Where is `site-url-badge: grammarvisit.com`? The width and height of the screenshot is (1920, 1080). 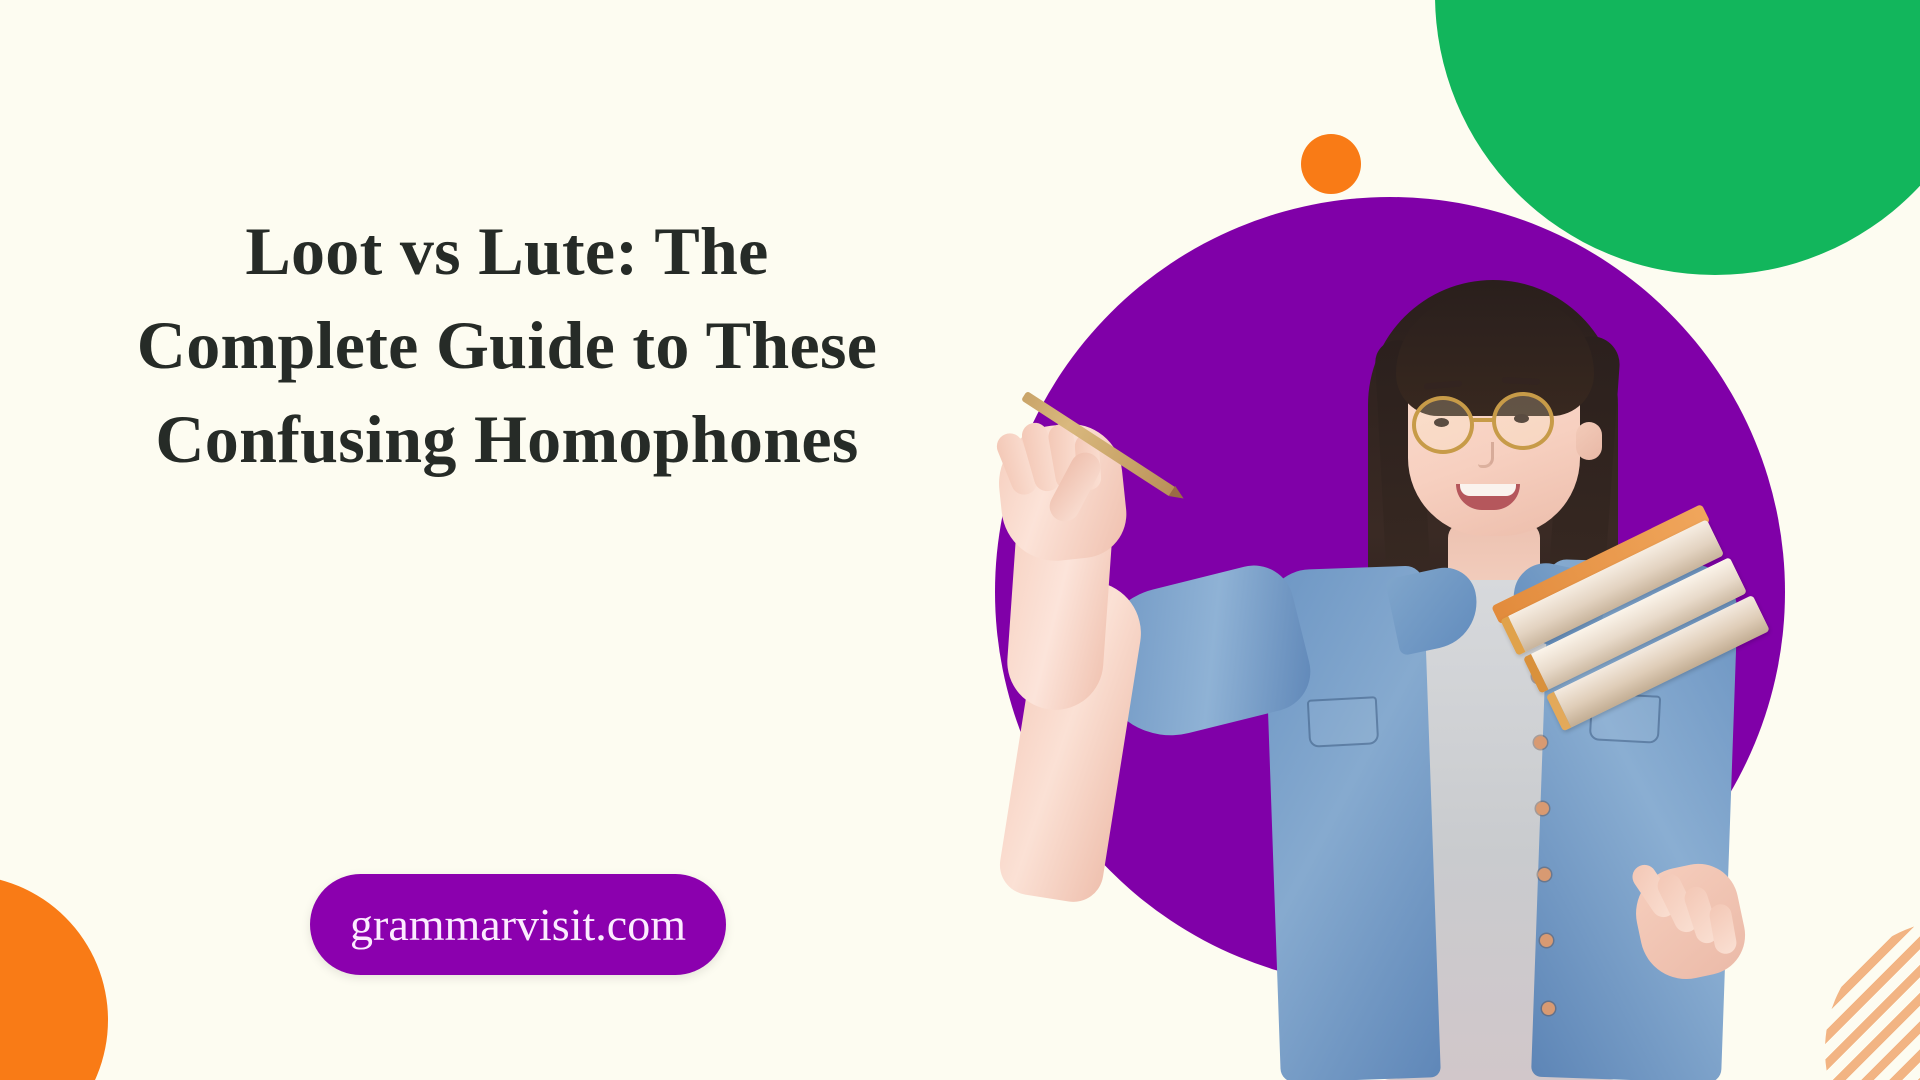 site-url-badge: grammarvisit.com is located at coordinates (518, 924).